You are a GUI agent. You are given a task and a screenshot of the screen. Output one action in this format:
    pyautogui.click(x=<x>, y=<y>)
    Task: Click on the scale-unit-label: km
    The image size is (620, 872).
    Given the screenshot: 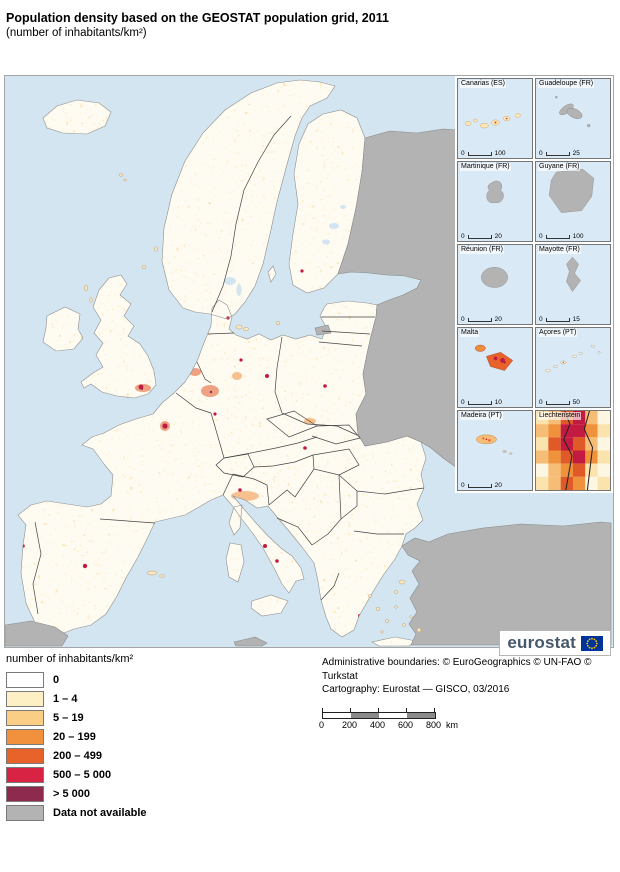 What is the action you would take?
    pyautogui.click(x=452, y=725)
    